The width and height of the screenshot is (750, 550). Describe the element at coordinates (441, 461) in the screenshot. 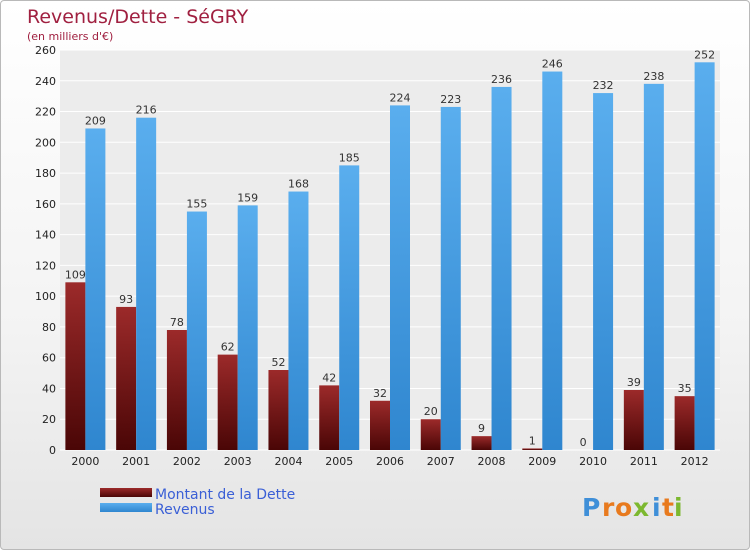

I see `x-tick-label: 2007` at that location.